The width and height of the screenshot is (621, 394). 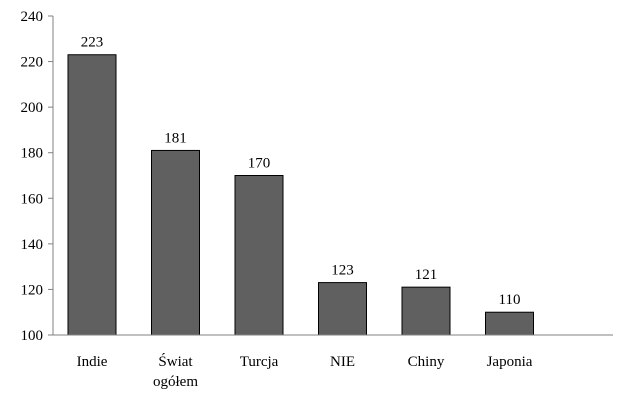 What do you see at coordinates (510, 300) in the screenshot?
I see `data-label-5: 110` at bounding box center [510, 300].